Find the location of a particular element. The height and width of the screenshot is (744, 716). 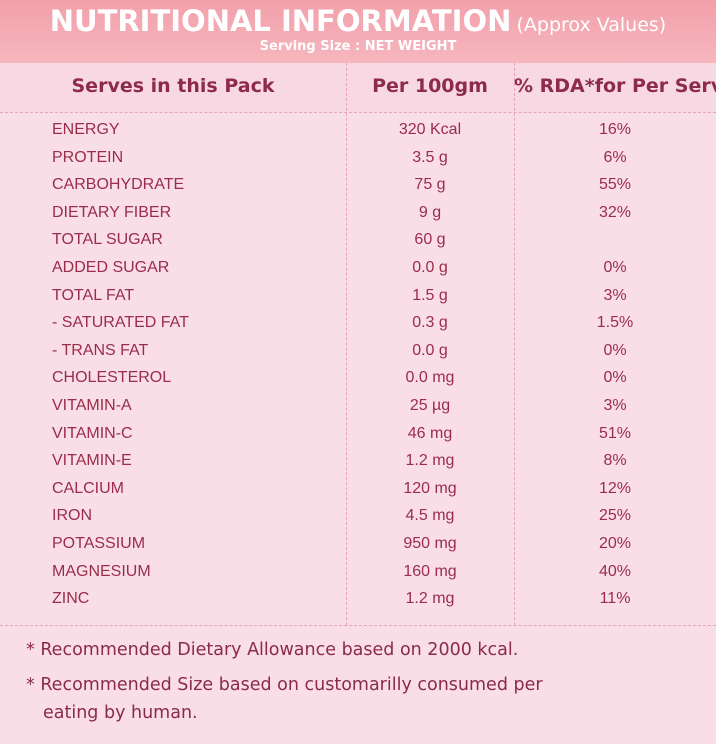

per-100gm: 0.0 mg is located at coordinates (430, 378).